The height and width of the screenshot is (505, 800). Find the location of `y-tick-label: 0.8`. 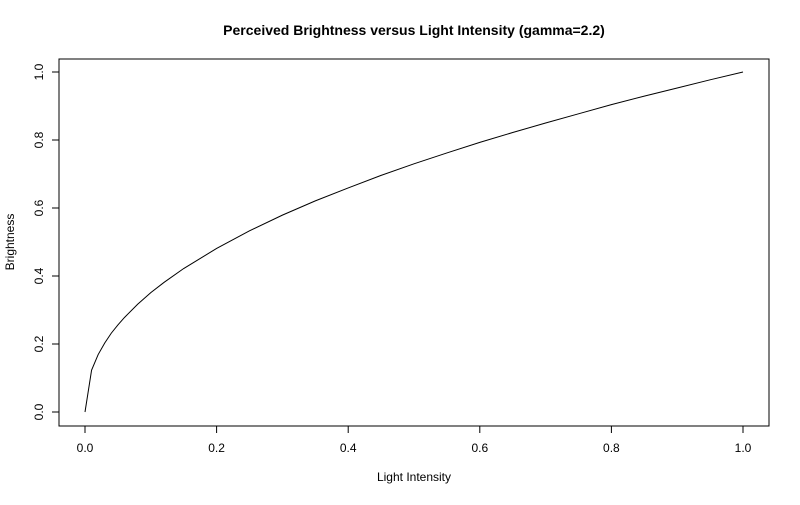

y-tick-label: 0.8 is located at coordinates (39, 139).